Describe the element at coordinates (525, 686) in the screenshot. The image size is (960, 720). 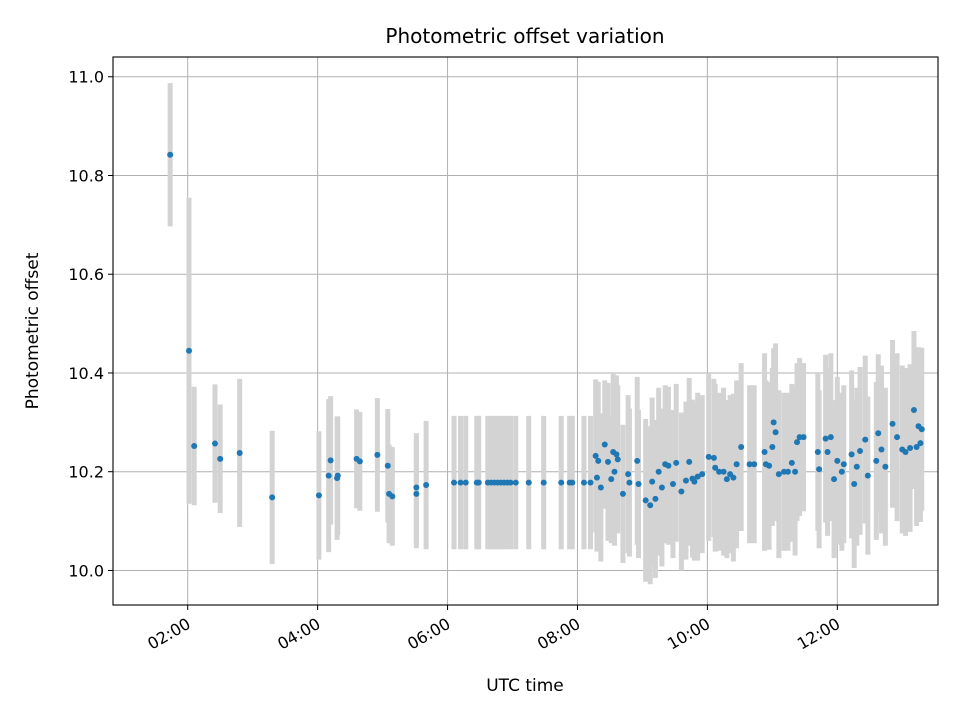
I see `x-axis-title: UTC time` at that location.